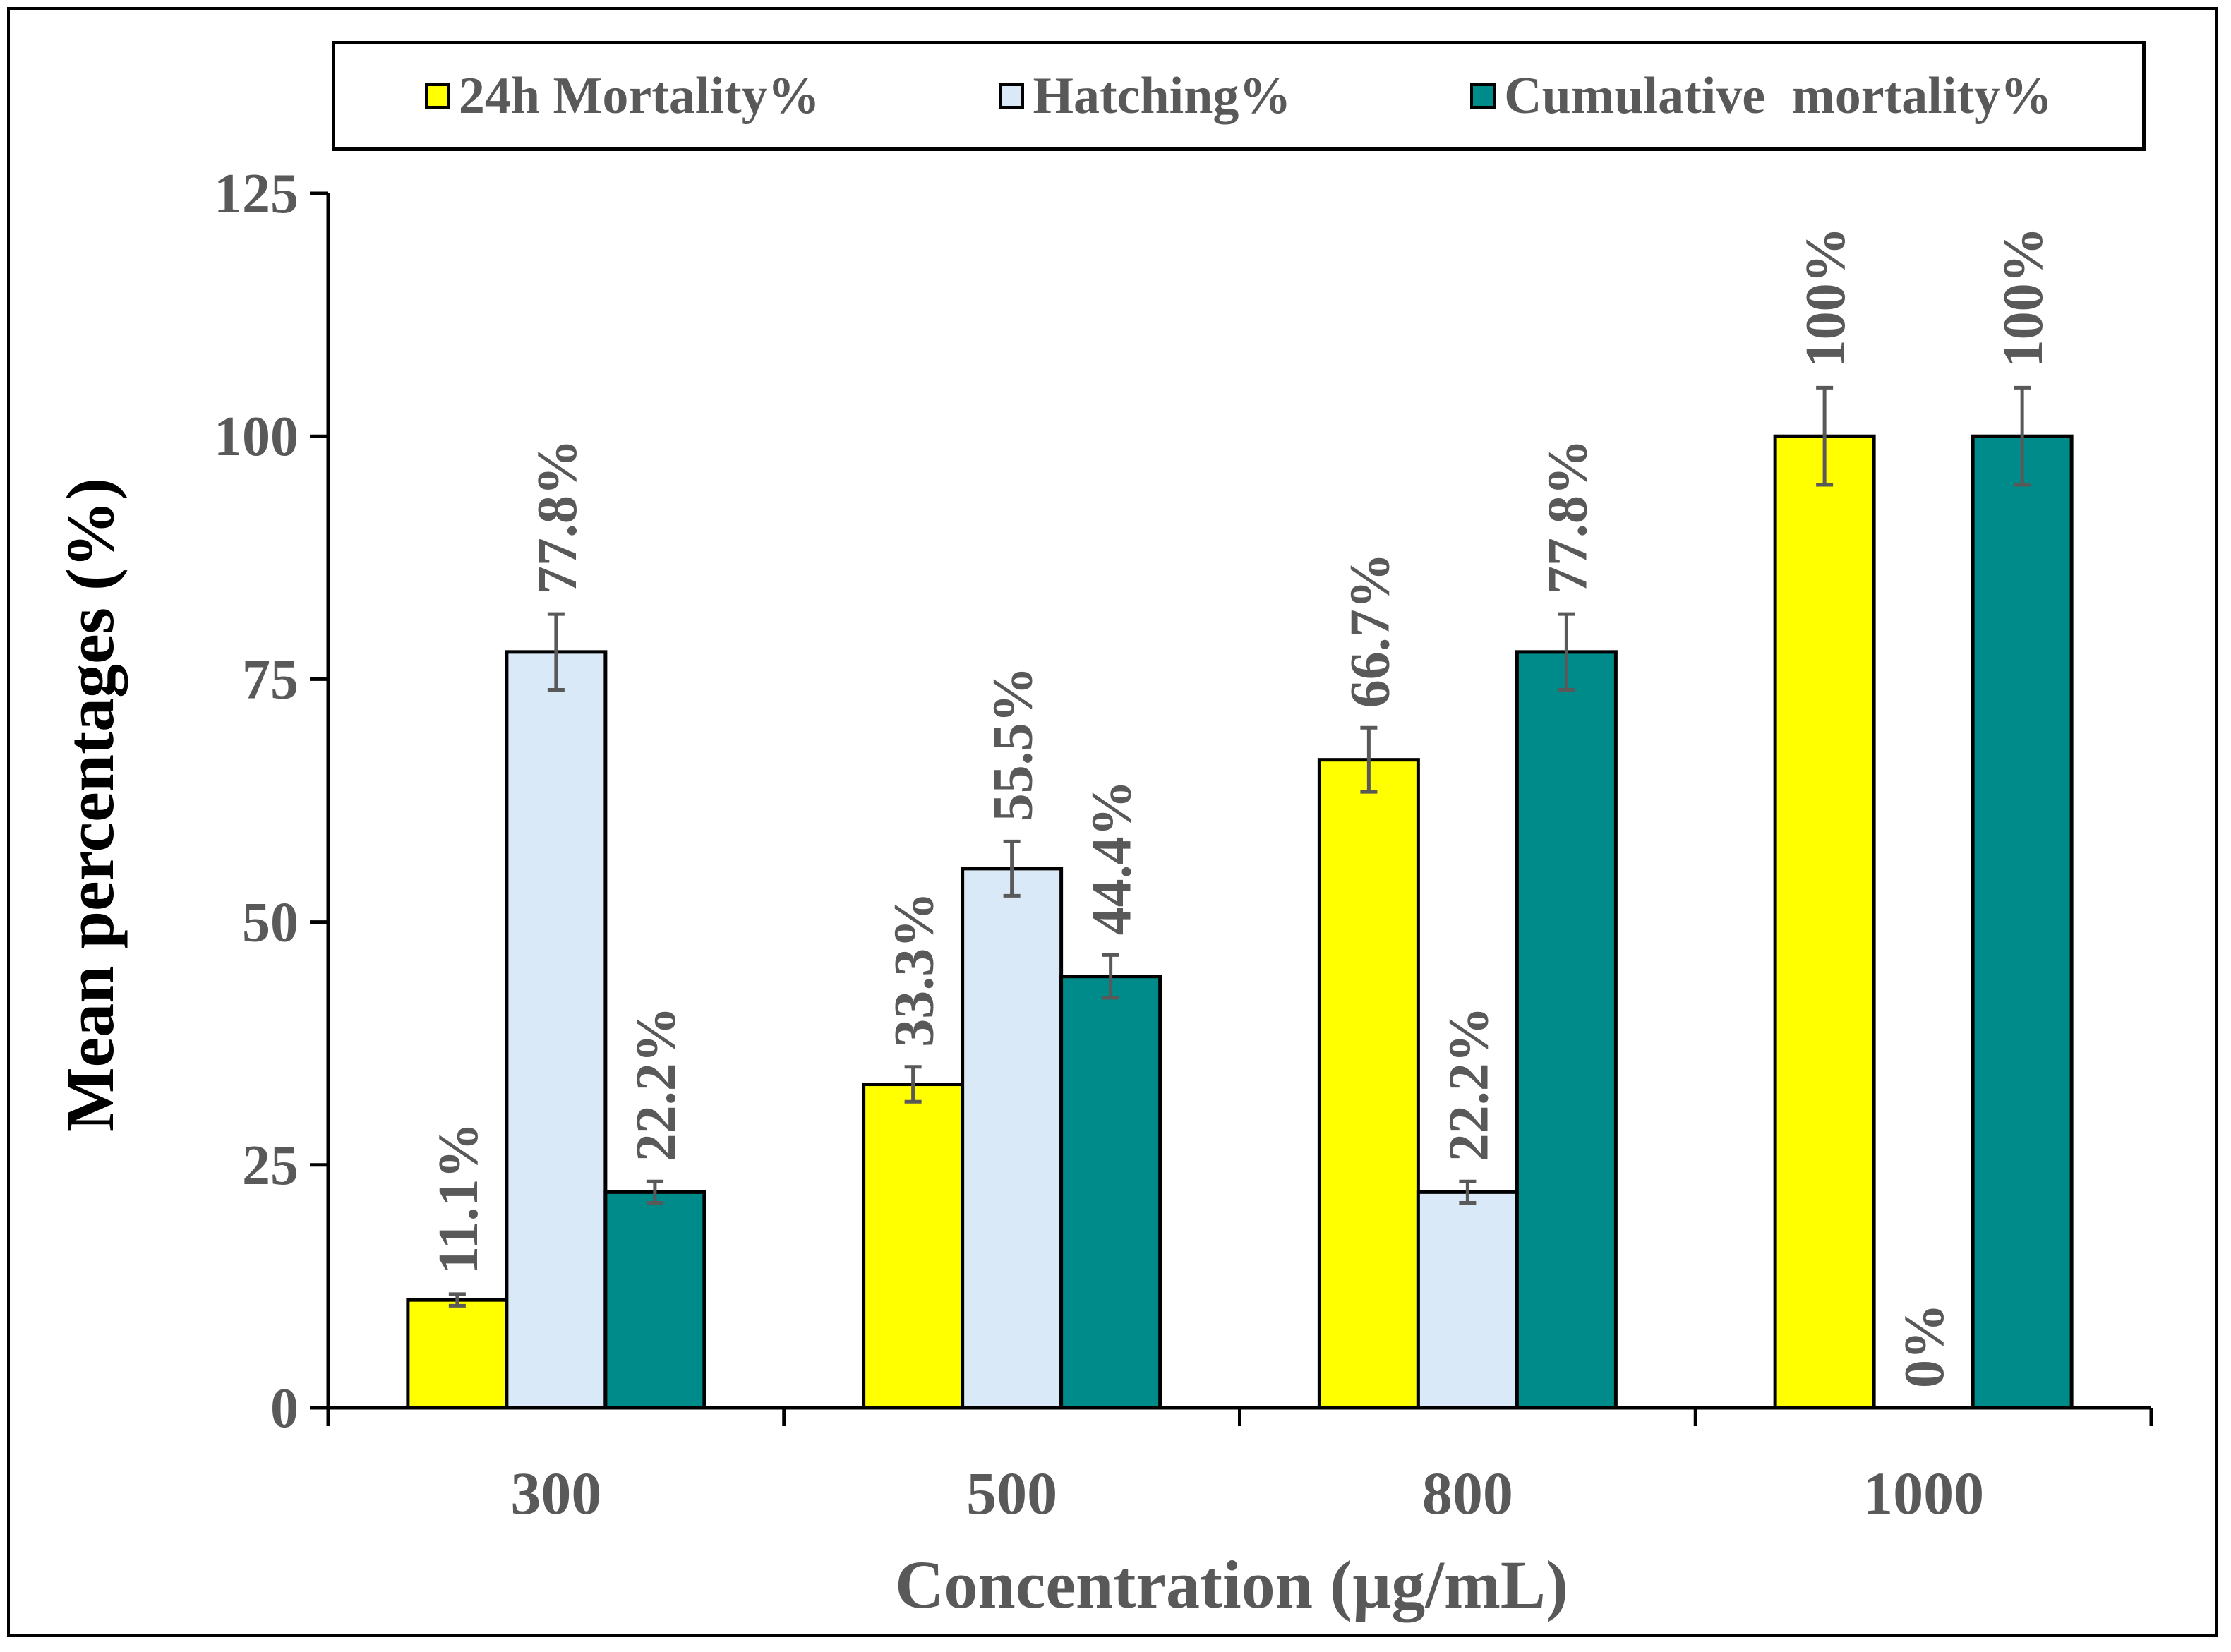 The image size is (2231, 1652). Describe the element at coordinates (271, 680) in the screenshot. I see `y-tick-label: 75` at that location.